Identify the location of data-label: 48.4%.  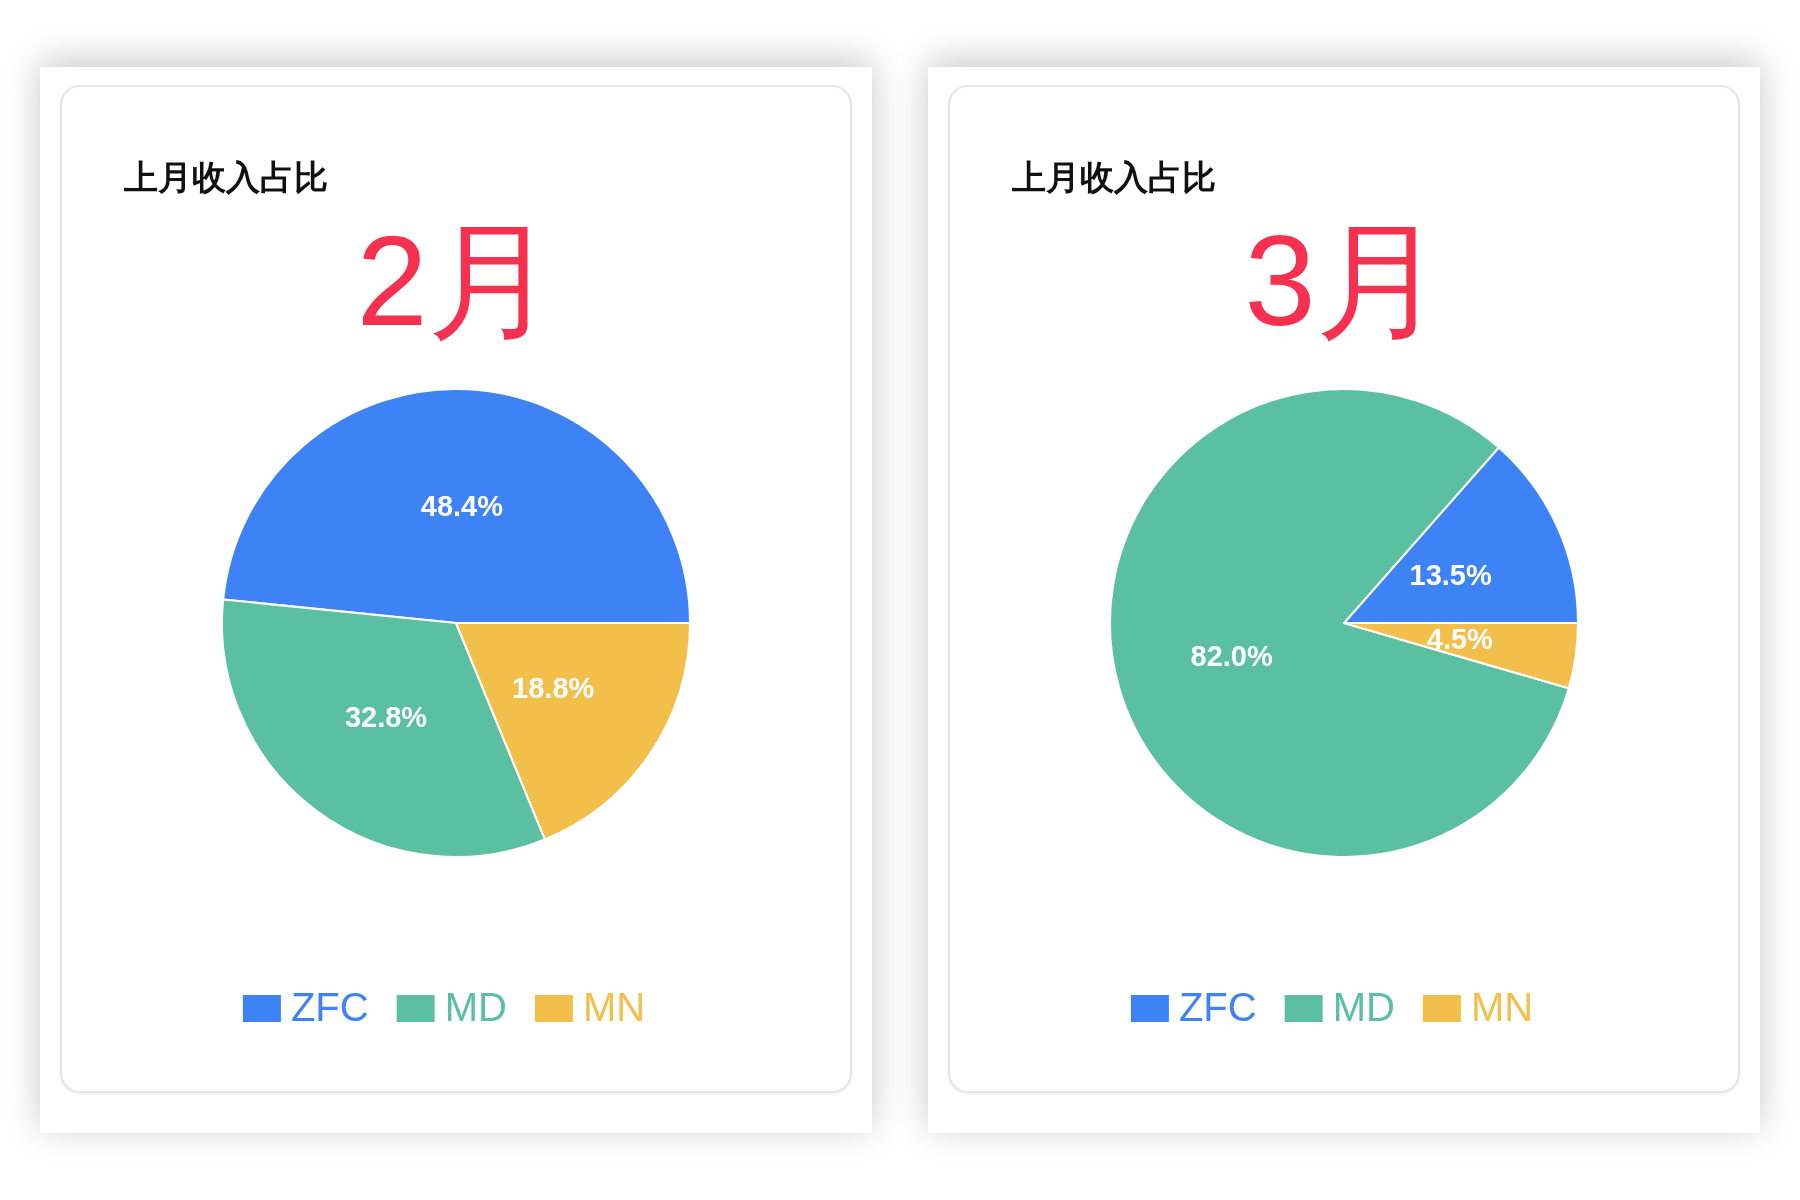
(462, 506).